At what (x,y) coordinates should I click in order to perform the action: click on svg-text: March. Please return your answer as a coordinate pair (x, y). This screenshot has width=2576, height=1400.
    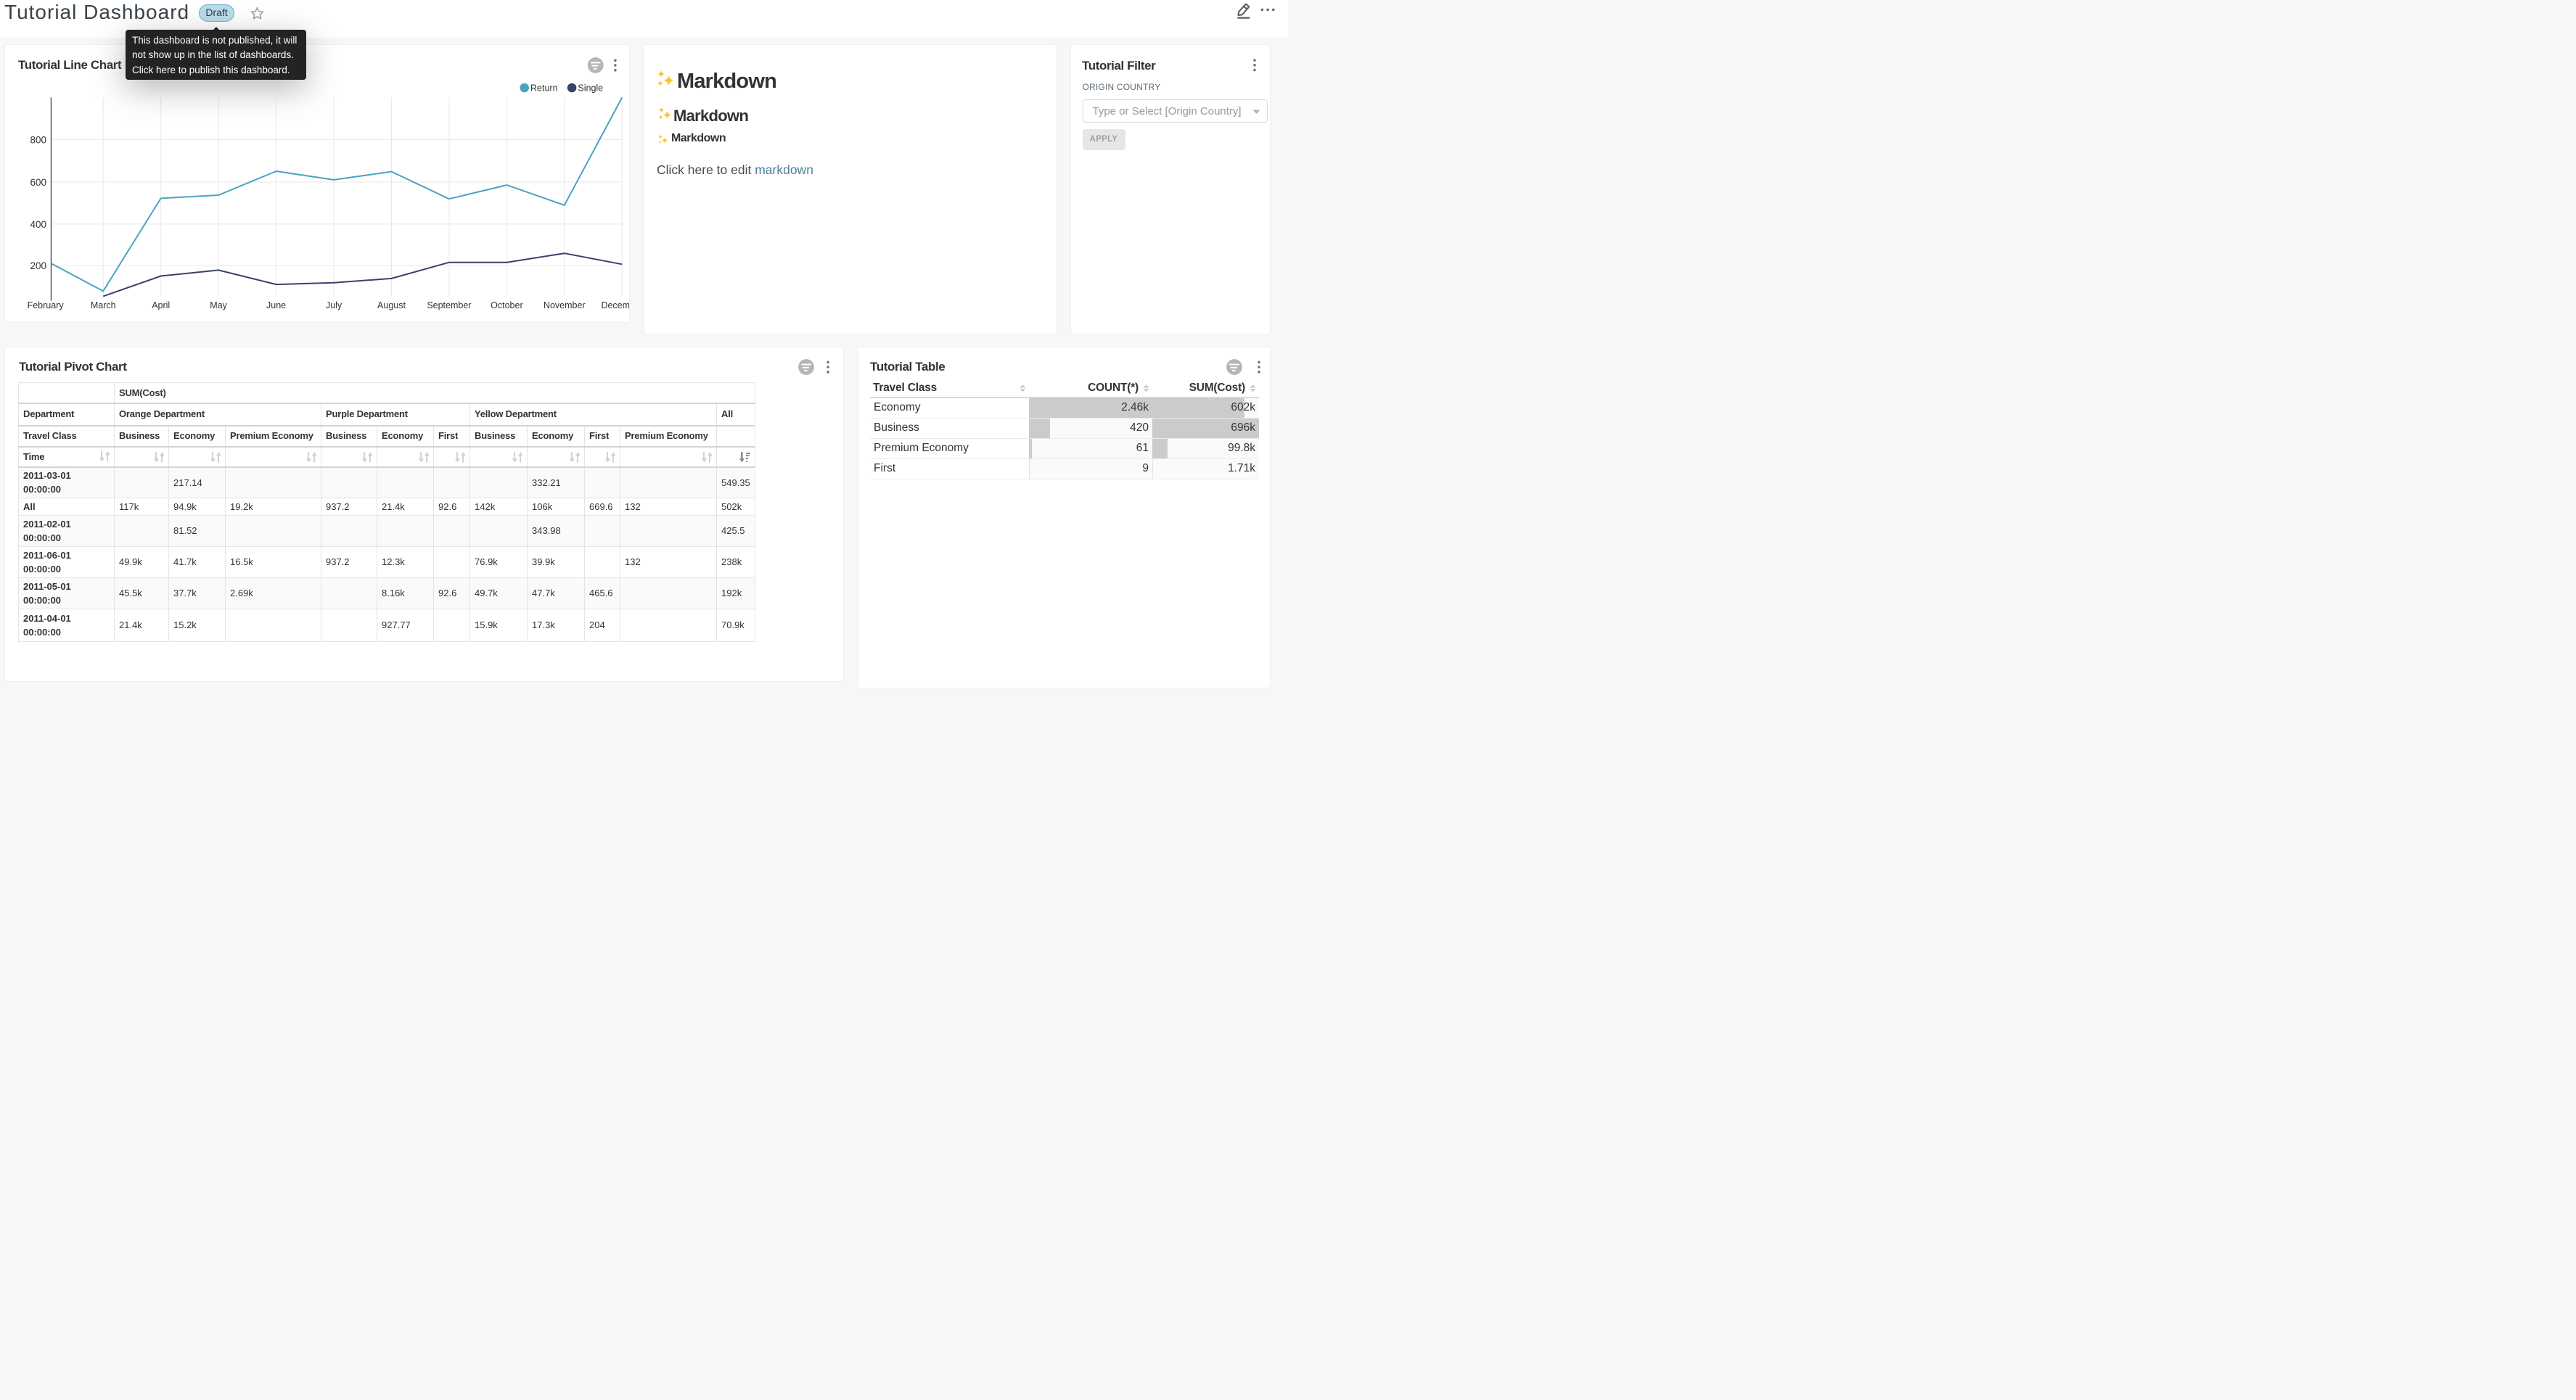
    Looking at the image, I should click on (103, 305).